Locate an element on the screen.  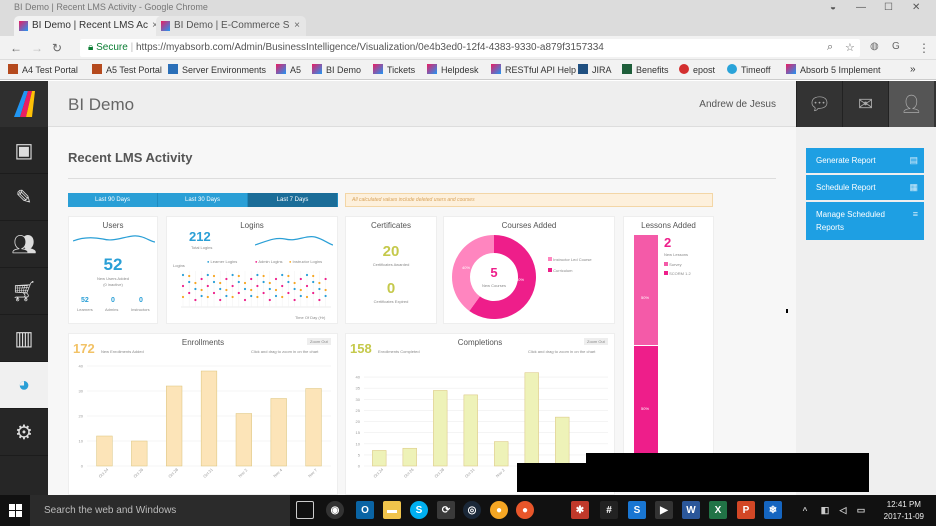
tab-recent-lms: BI Demo | Recent LMS Ac × is located at coordinates (89, 26).